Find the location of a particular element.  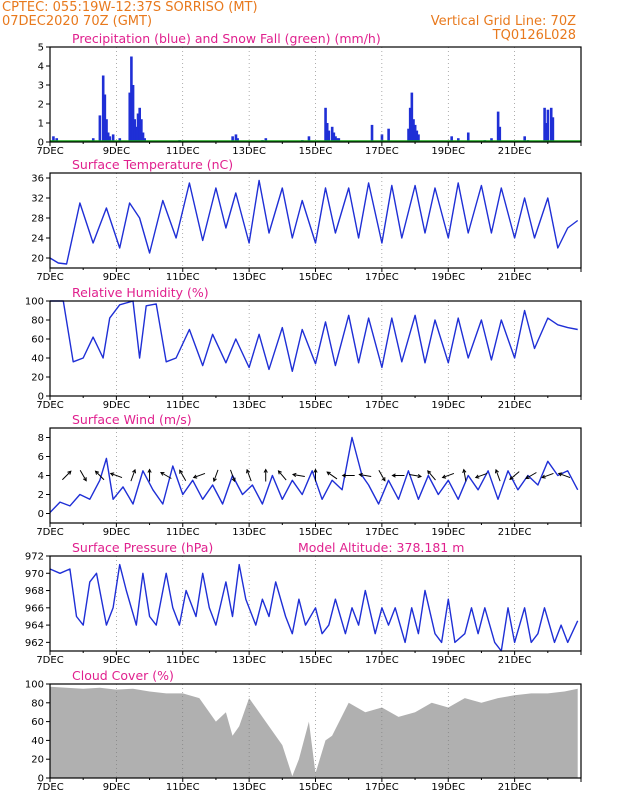

y-tick-label: 1 is located at coordinates (41, 124).